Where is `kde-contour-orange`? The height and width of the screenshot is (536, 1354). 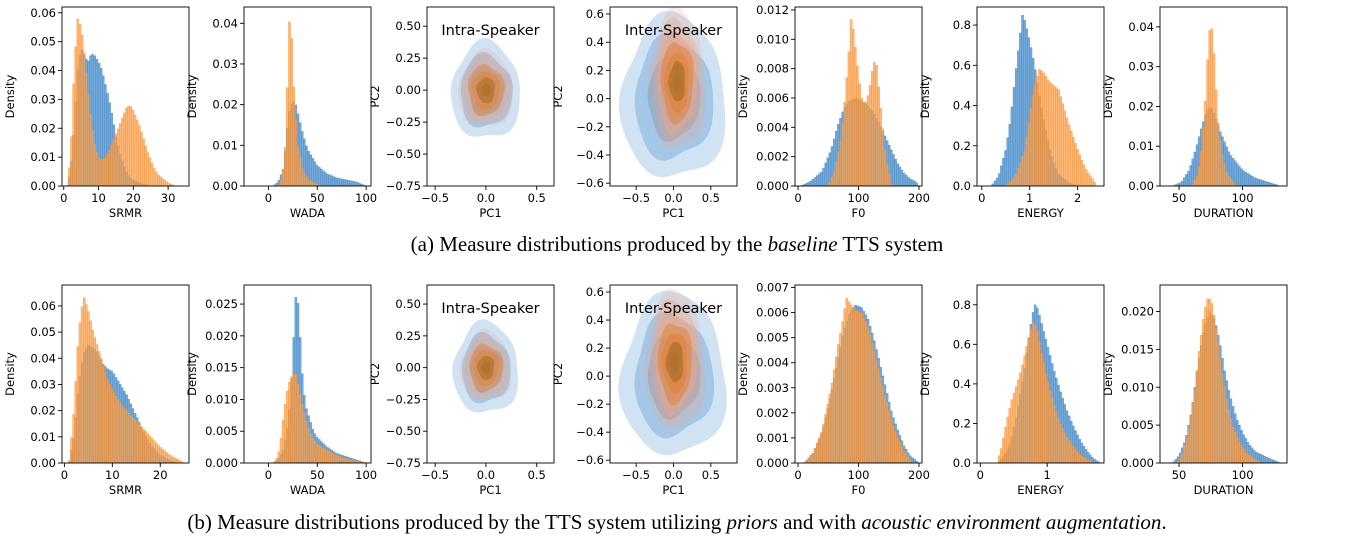 kde-contour-orange is located at coordinates (675, 361).